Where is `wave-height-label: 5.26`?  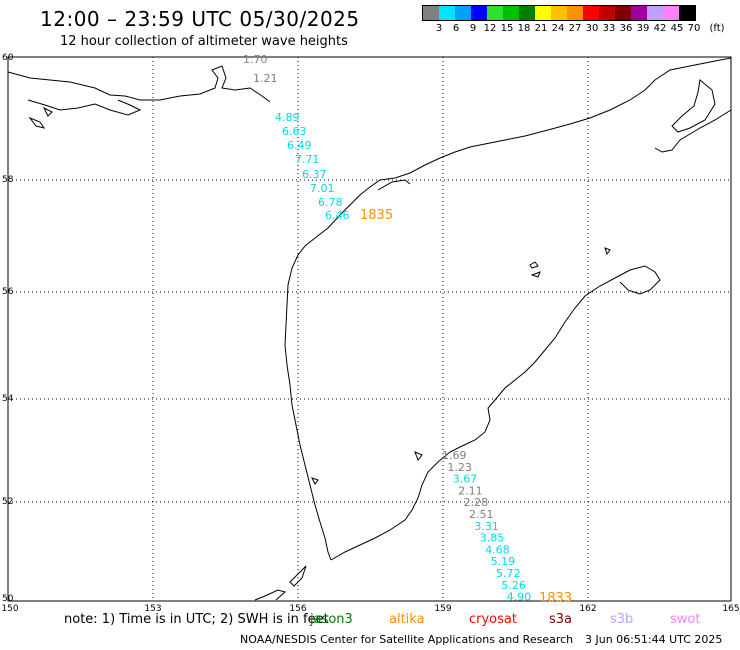 wave-height-label: 5.26 is located at coordinates (513, 585).